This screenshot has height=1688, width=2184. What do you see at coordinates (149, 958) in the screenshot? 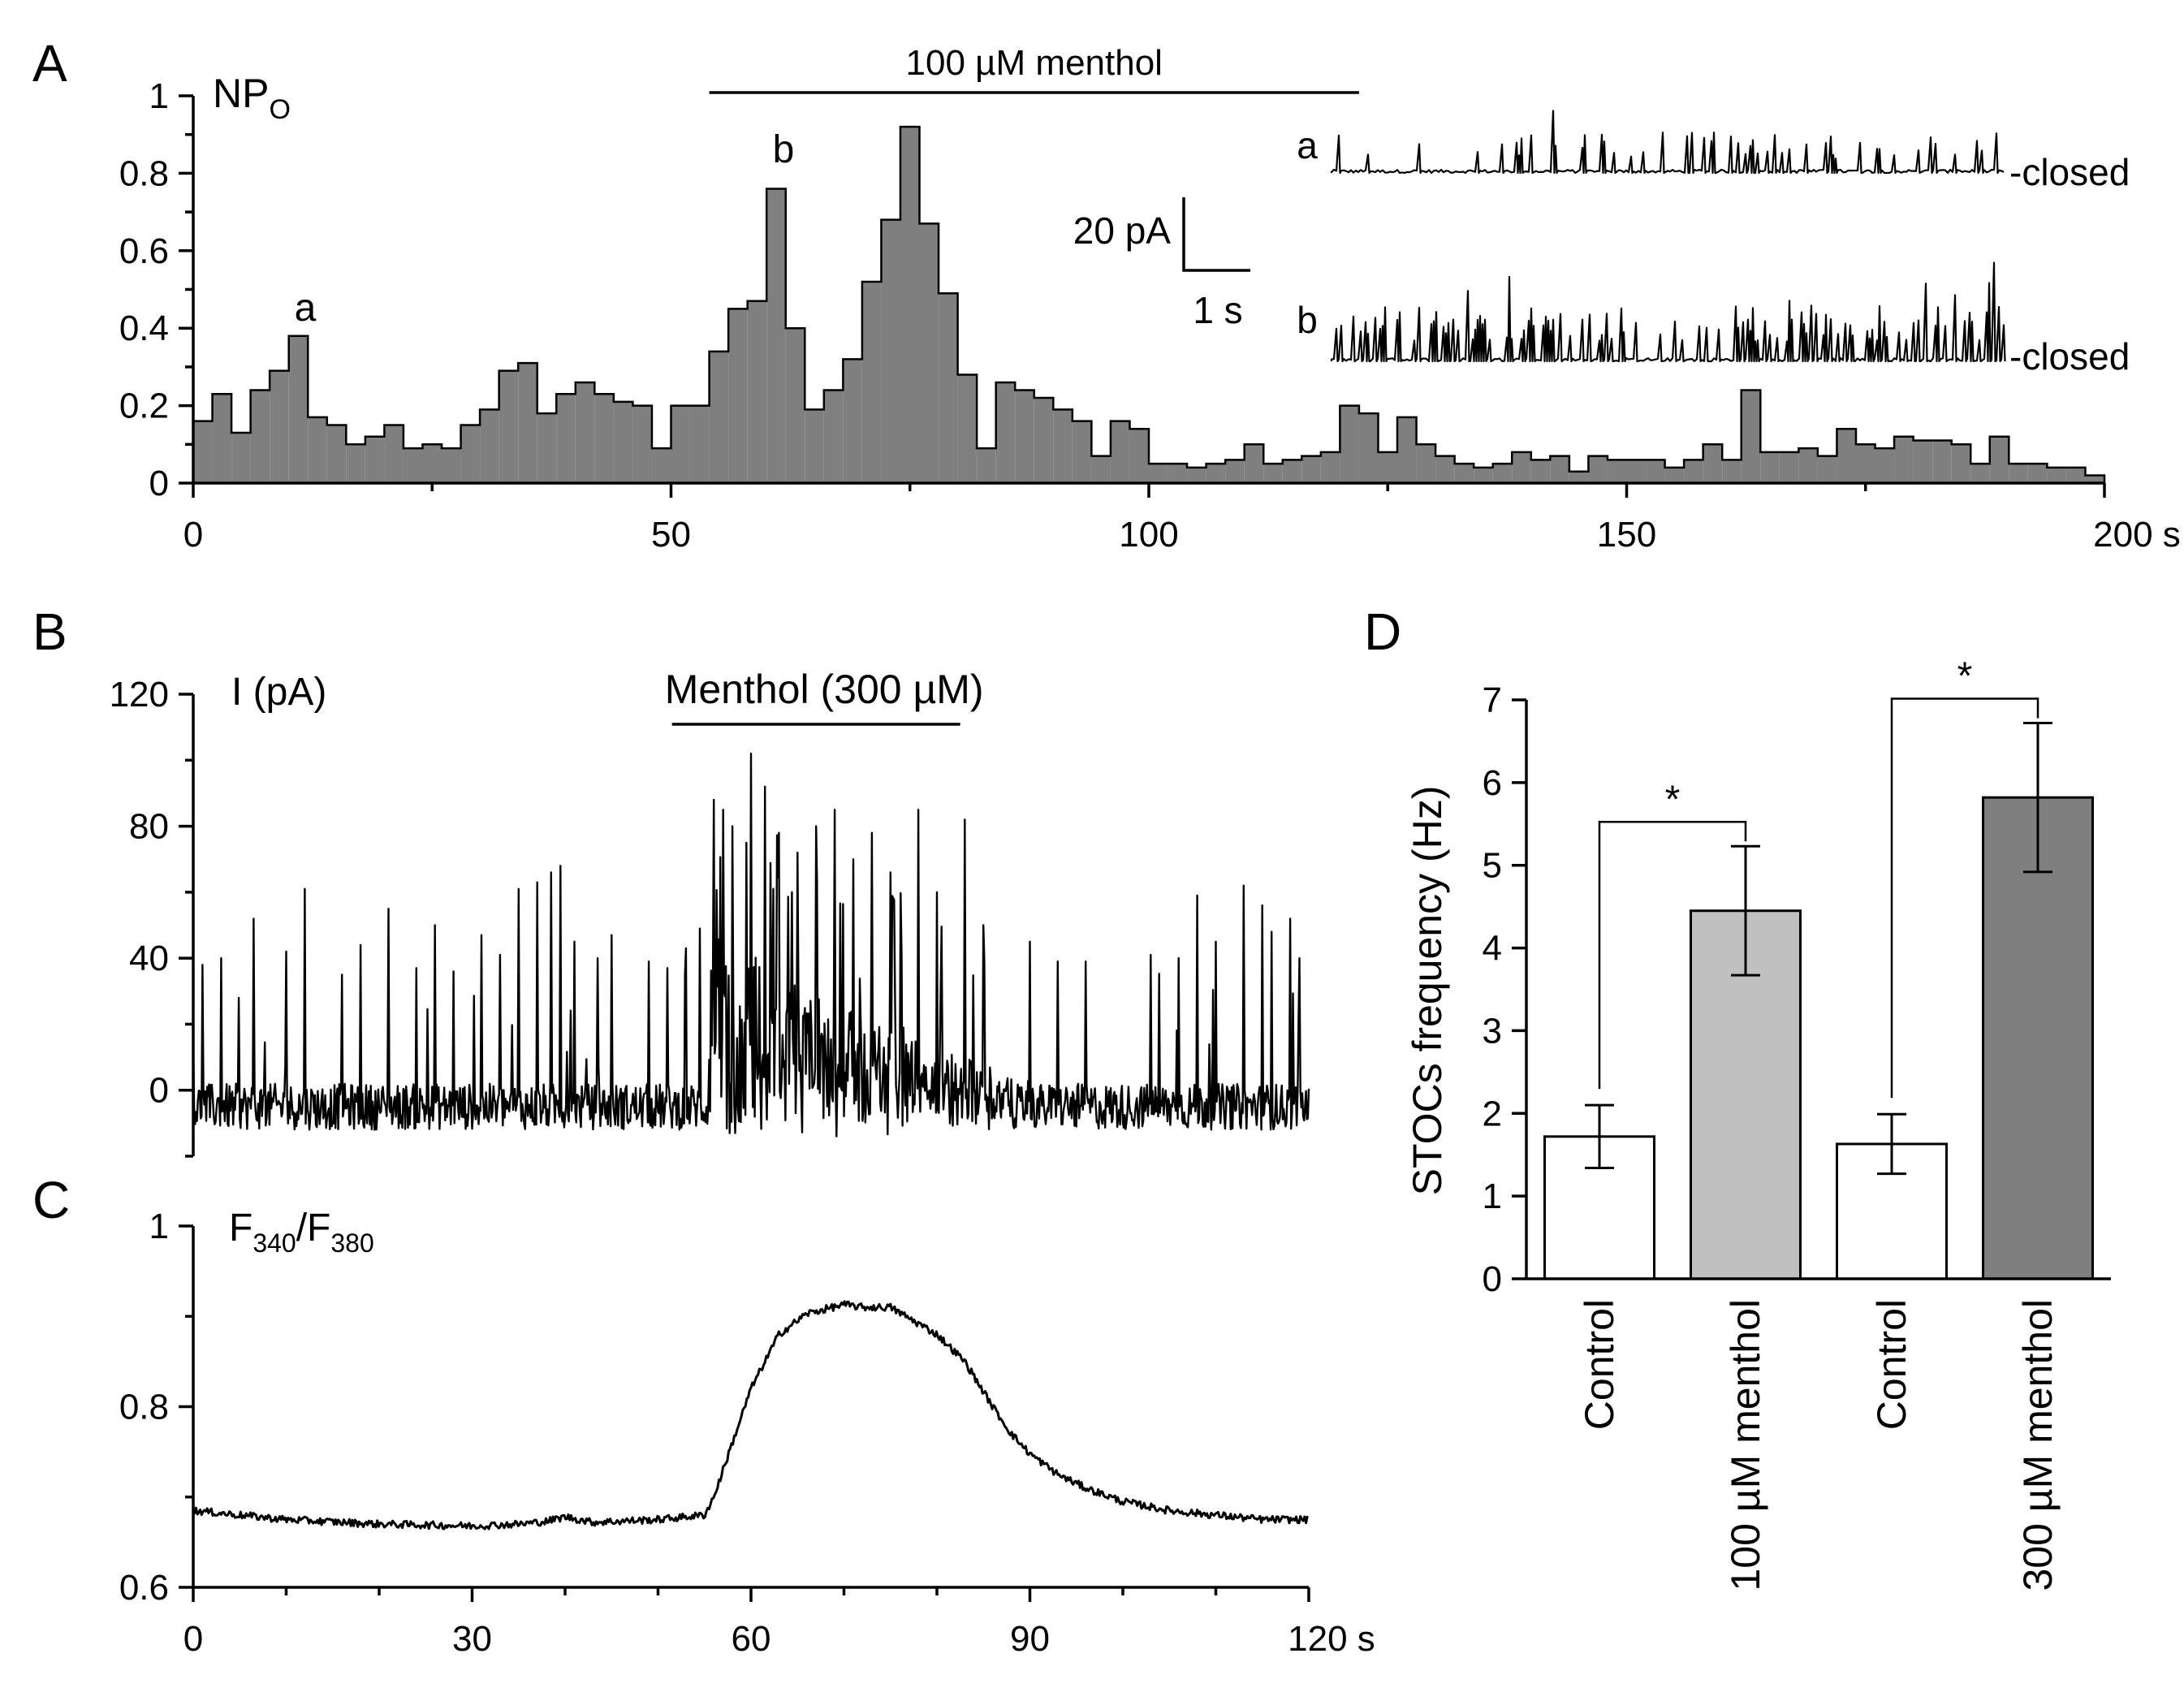
I see `y-tick-label: 40` at bounding box center [149, 958].